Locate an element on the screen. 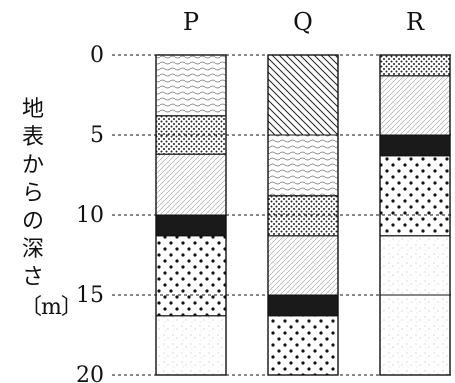  y-axis-title: 地表からの深さ is located at coordinates (32, 193).